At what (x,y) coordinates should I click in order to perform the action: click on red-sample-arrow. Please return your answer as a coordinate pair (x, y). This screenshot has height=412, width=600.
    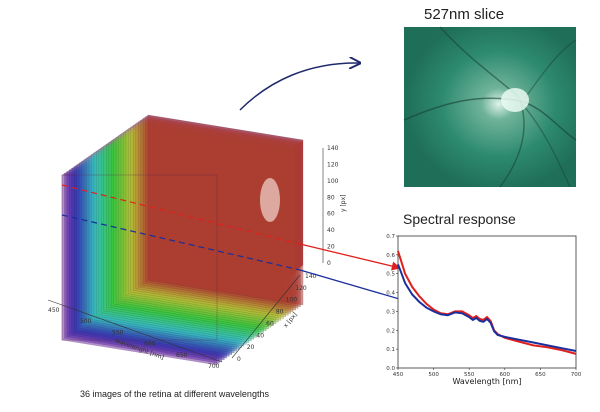
    Looking at the image, I should click on (350, 257).